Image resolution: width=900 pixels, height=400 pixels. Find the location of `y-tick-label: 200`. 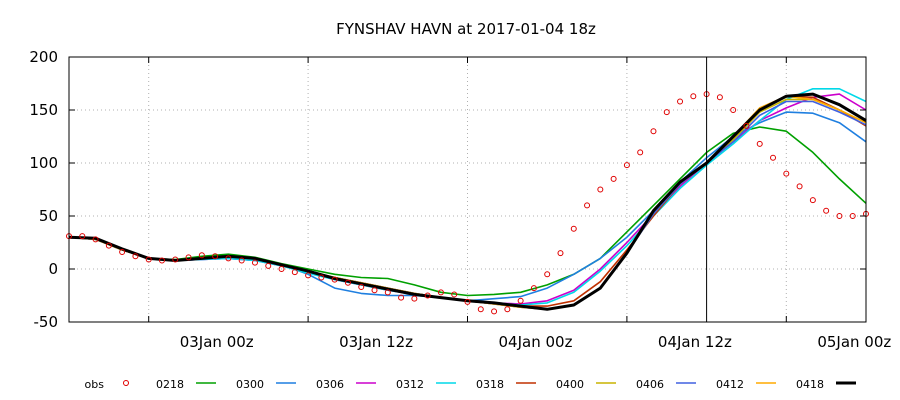

y-tick-label: 200 is located at coordinates (43, 57).